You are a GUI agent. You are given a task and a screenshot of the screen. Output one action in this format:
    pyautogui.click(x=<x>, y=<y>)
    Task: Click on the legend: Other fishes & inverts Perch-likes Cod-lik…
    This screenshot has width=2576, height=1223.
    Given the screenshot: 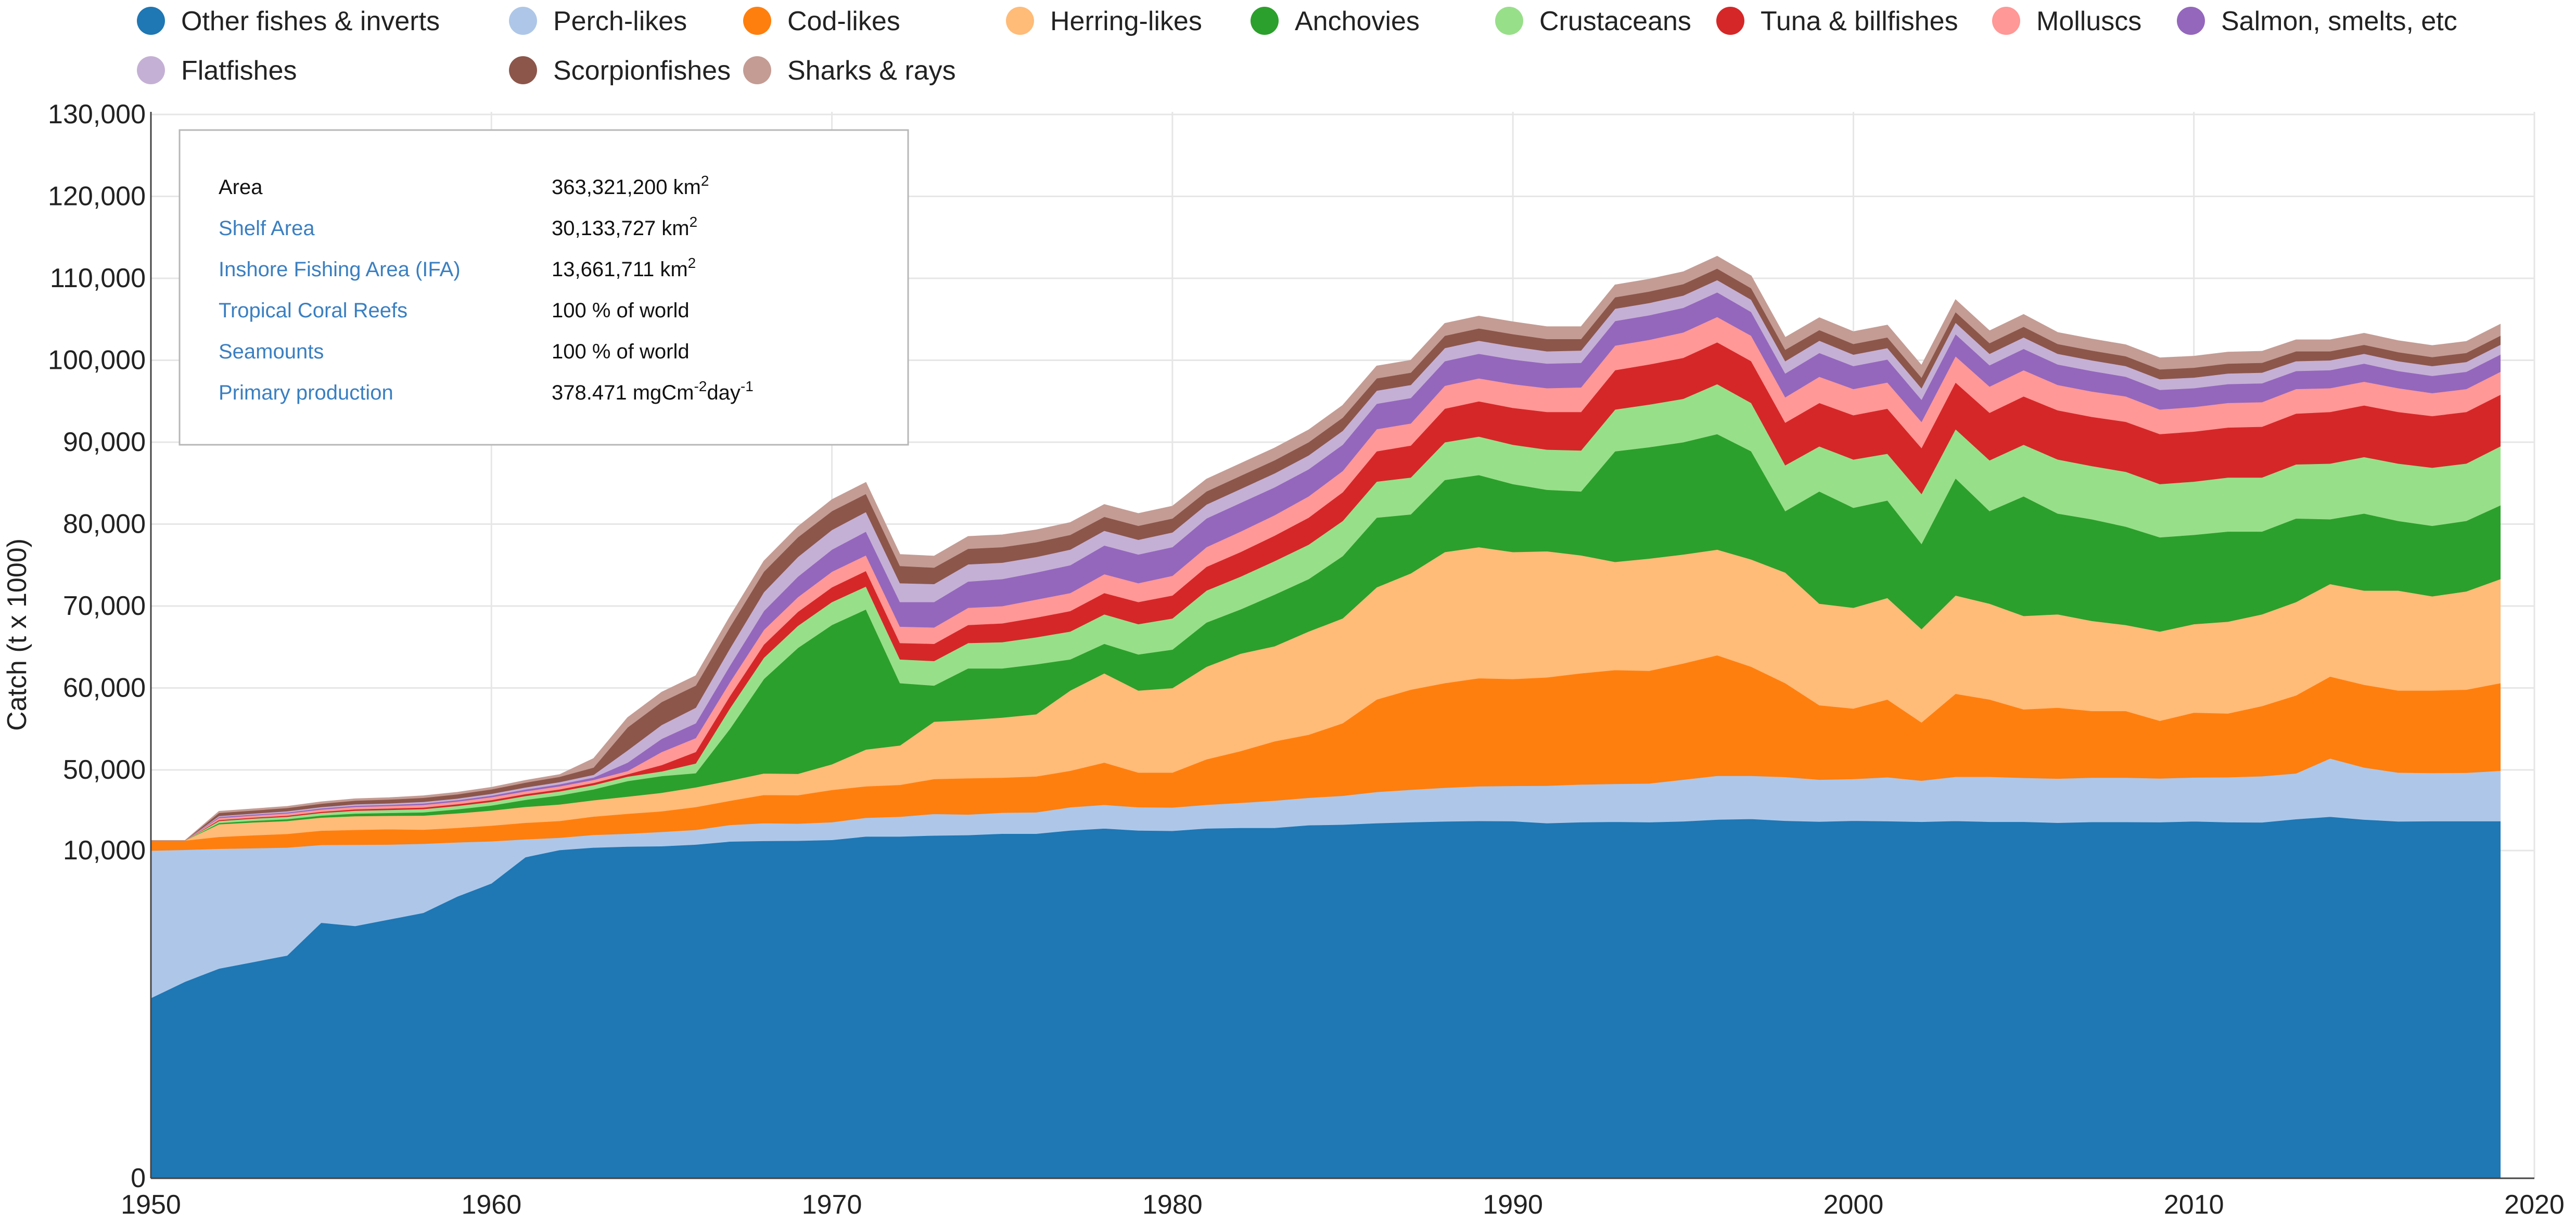 What is the action you would take?
    pyautogui.click(x=1297, y=46)
    